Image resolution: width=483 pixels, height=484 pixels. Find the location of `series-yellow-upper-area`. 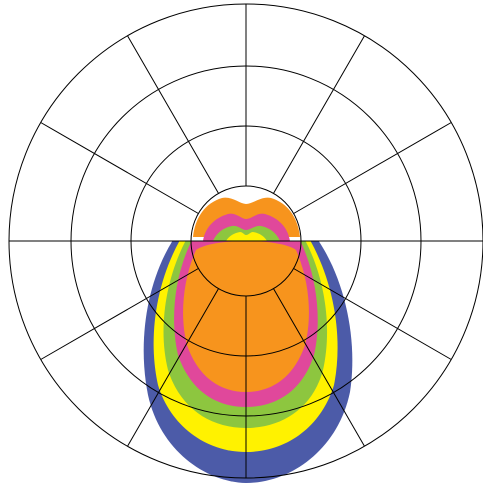

series-yellow-upper-area is located at coordinates (246, 236).